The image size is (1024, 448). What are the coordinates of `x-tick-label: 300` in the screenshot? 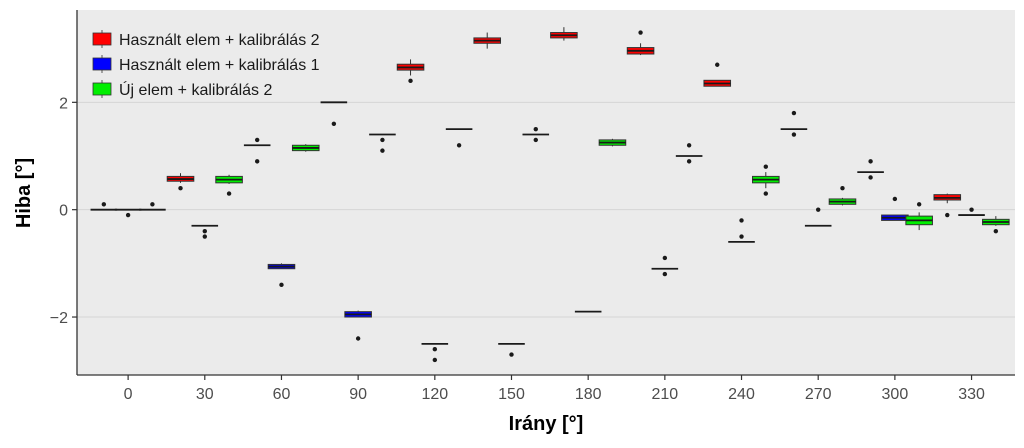 It's located at (895, 394).